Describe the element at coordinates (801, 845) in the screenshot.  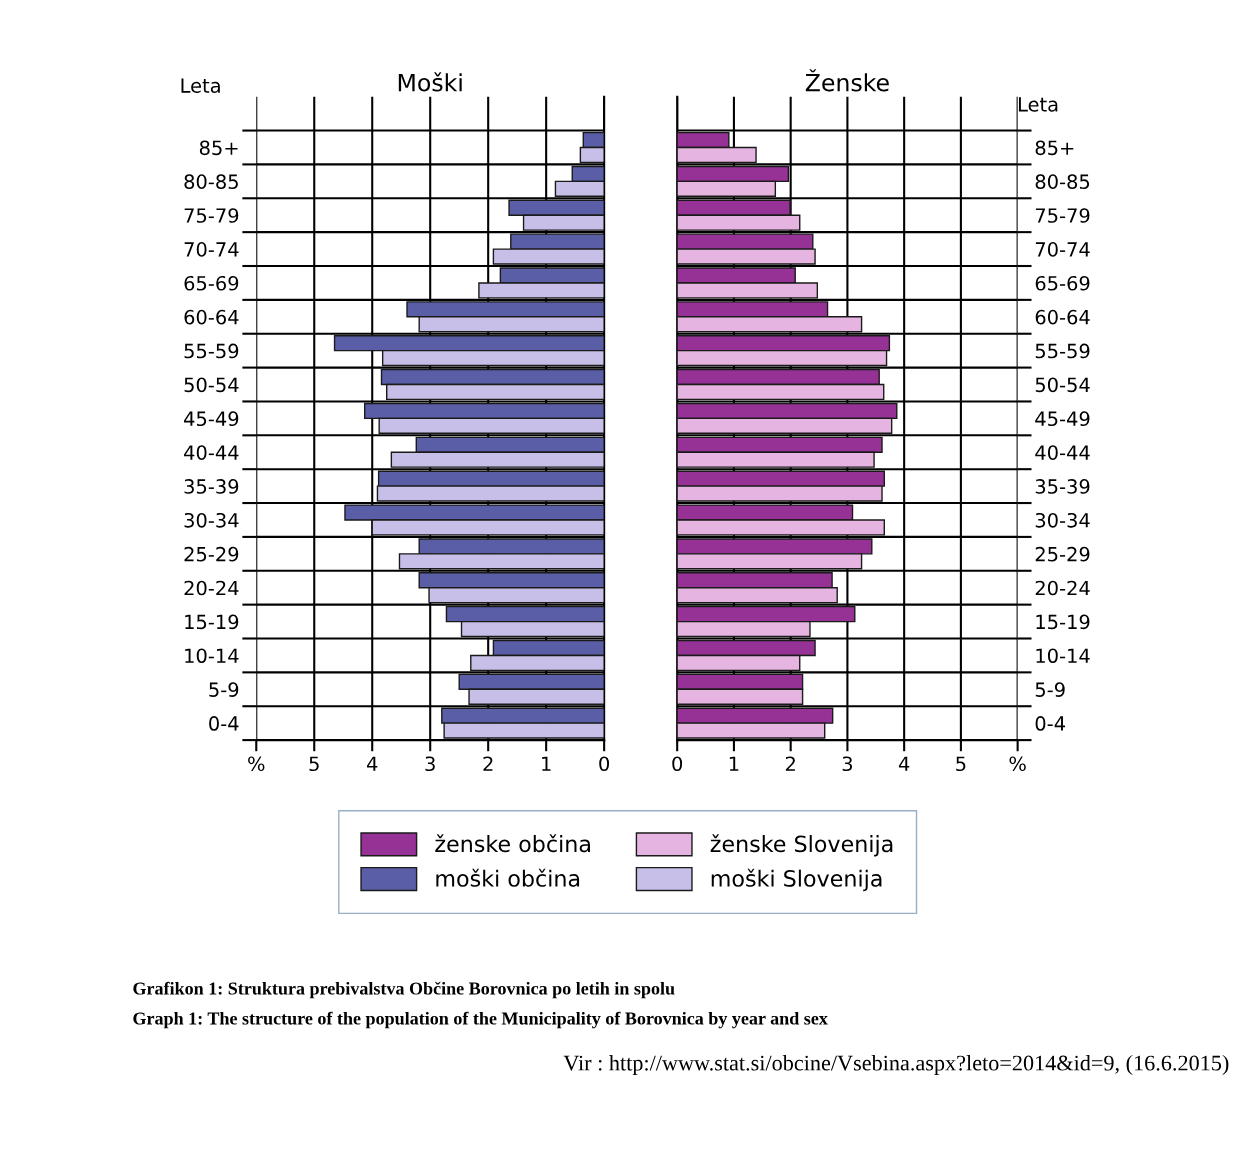
I see `legend-label: ženske Slovenija` at that location.